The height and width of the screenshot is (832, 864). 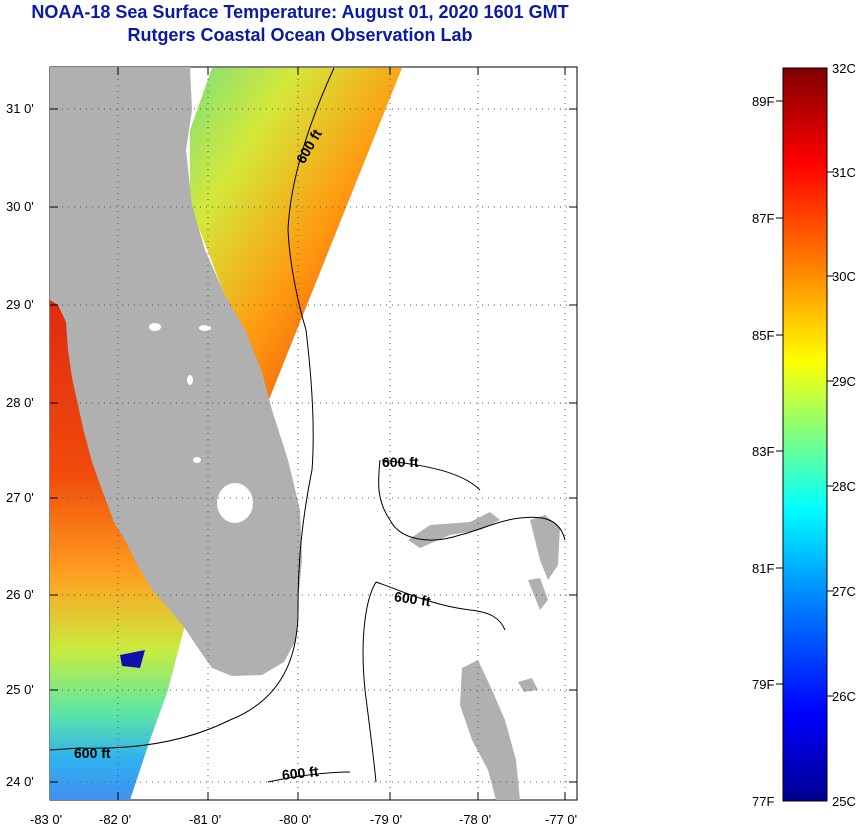 What do you see at coordinates (132, 659) in the screenshot?
I see `sst-cold-patch` at bounding box center [132, 659].